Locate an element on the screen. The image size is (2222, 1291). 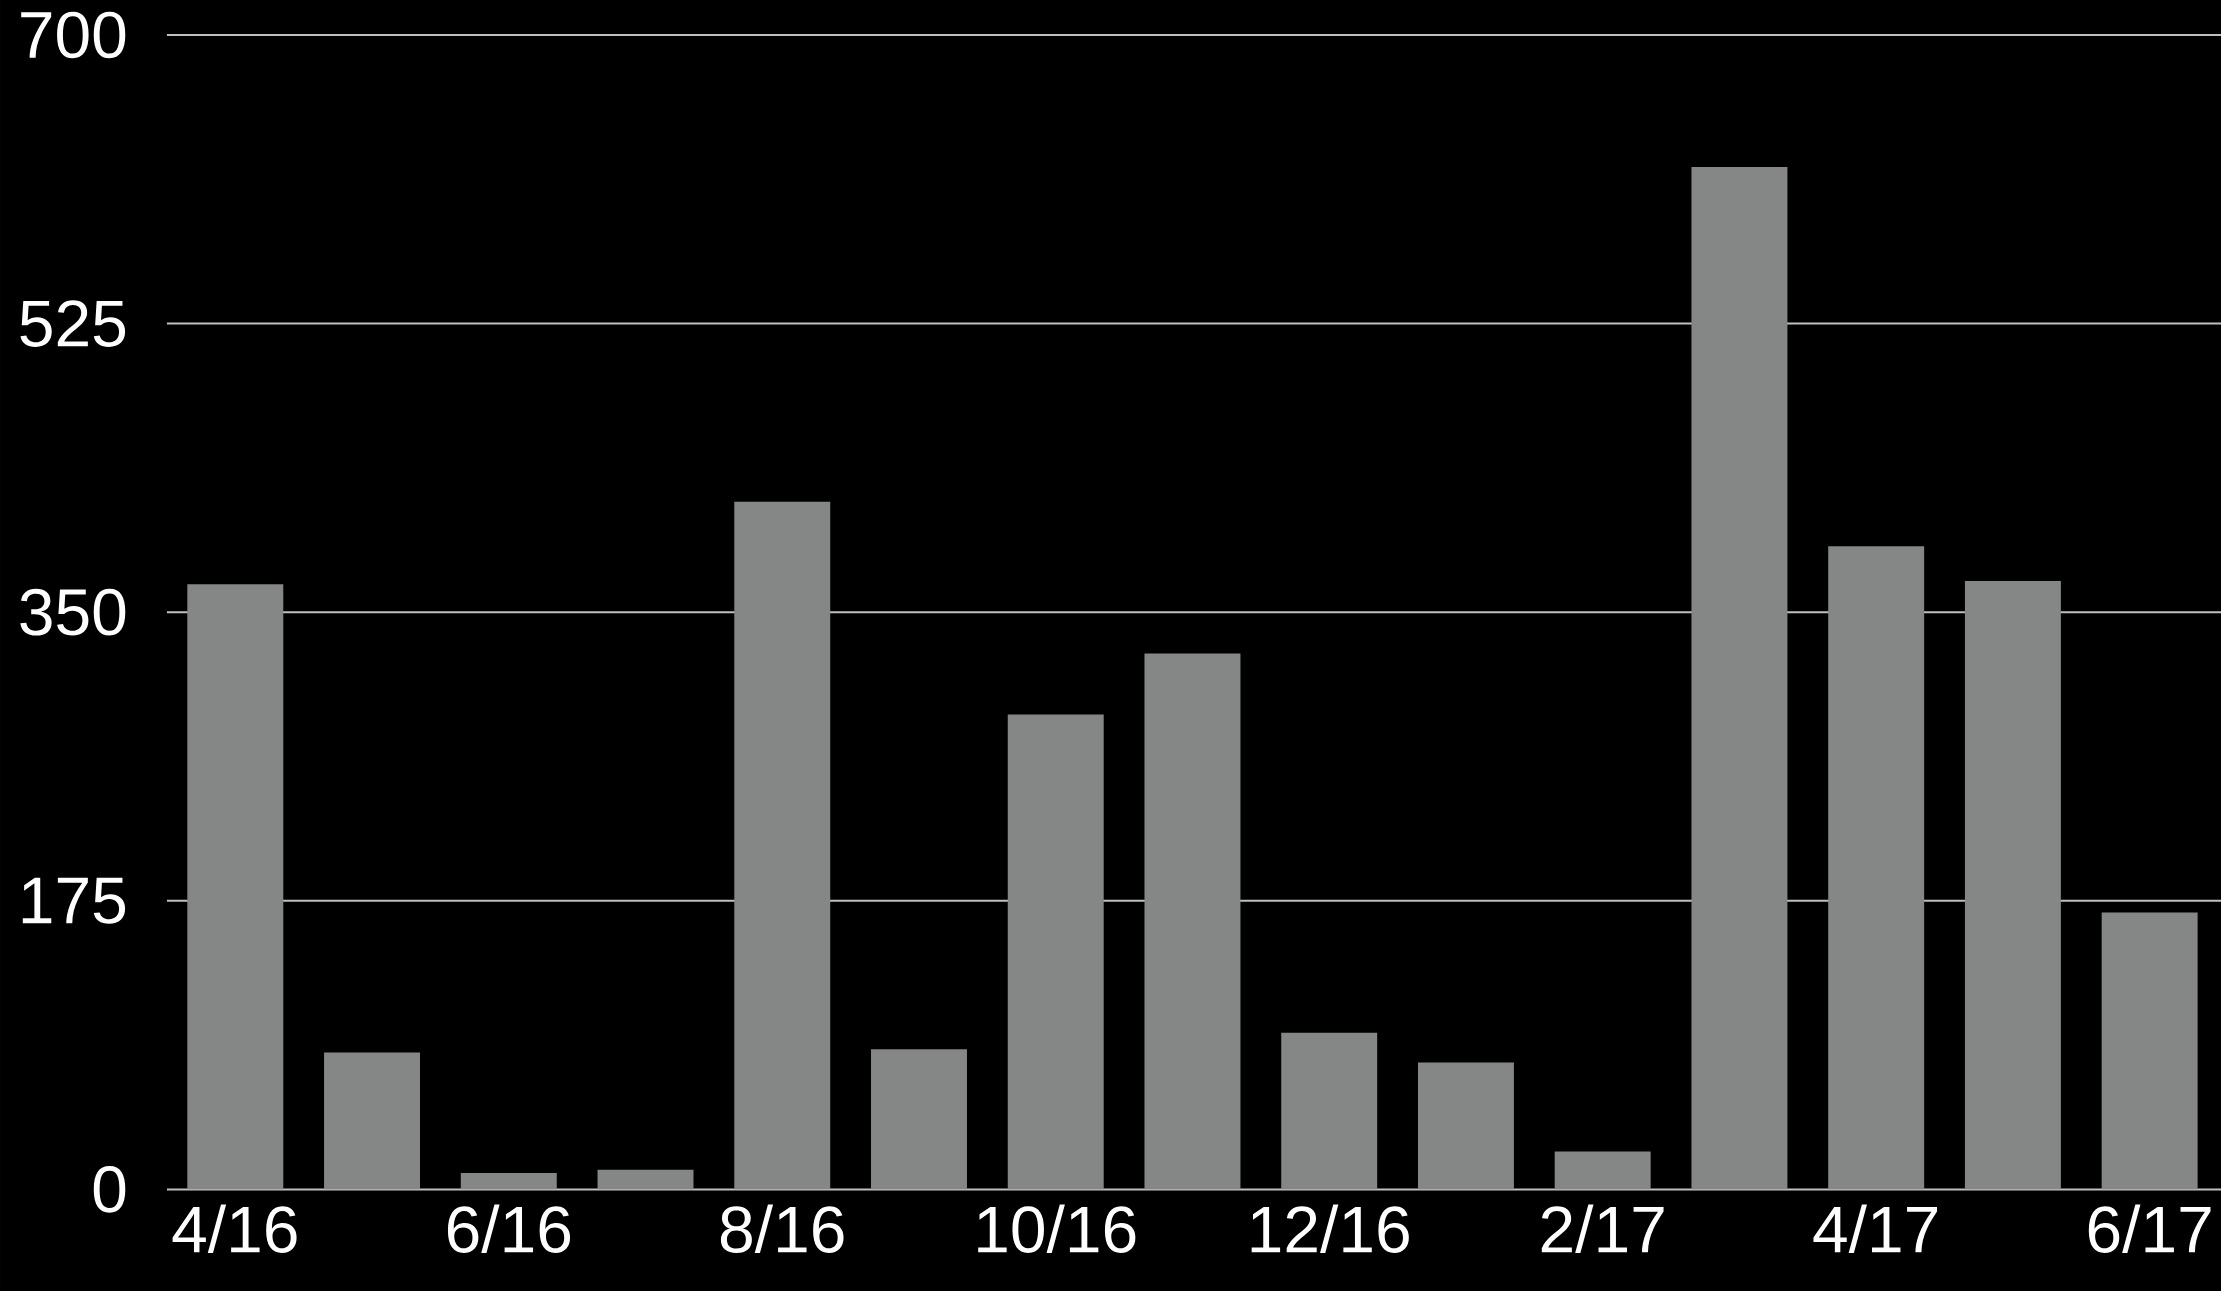
y-tick-label: 525 is located at coordinates (73, 323).